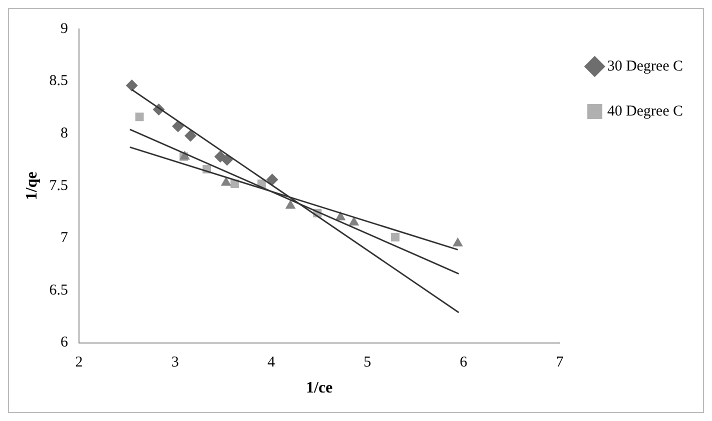 Image resolution: width=712 pixels, height=421 pixels. I want to click on x-tick-label: 3, so click(175, 362).